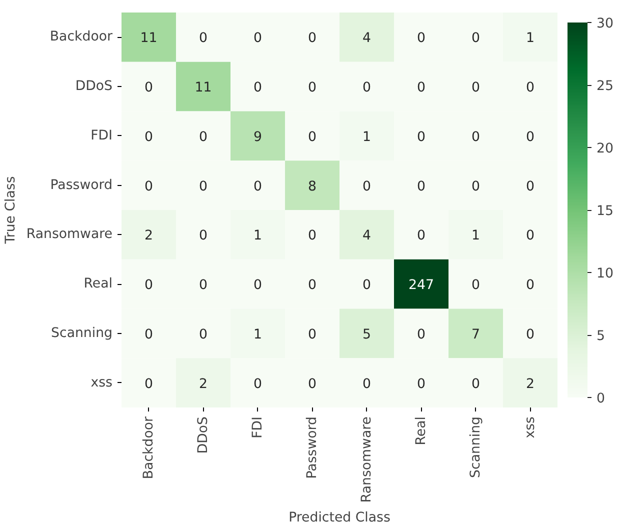 This screenshot has width=626, height=528. Describe the element at coordinates (69, 234) in the screenshot. I see `y-tick-label: Ransomware` at that location.